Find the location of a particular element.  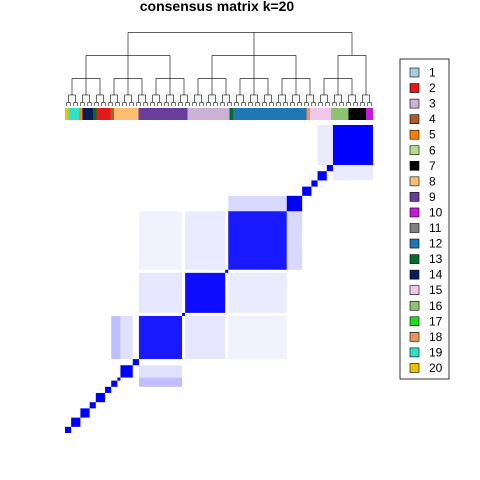

legend-label-6: 6 is located at coordinates (432, 150).